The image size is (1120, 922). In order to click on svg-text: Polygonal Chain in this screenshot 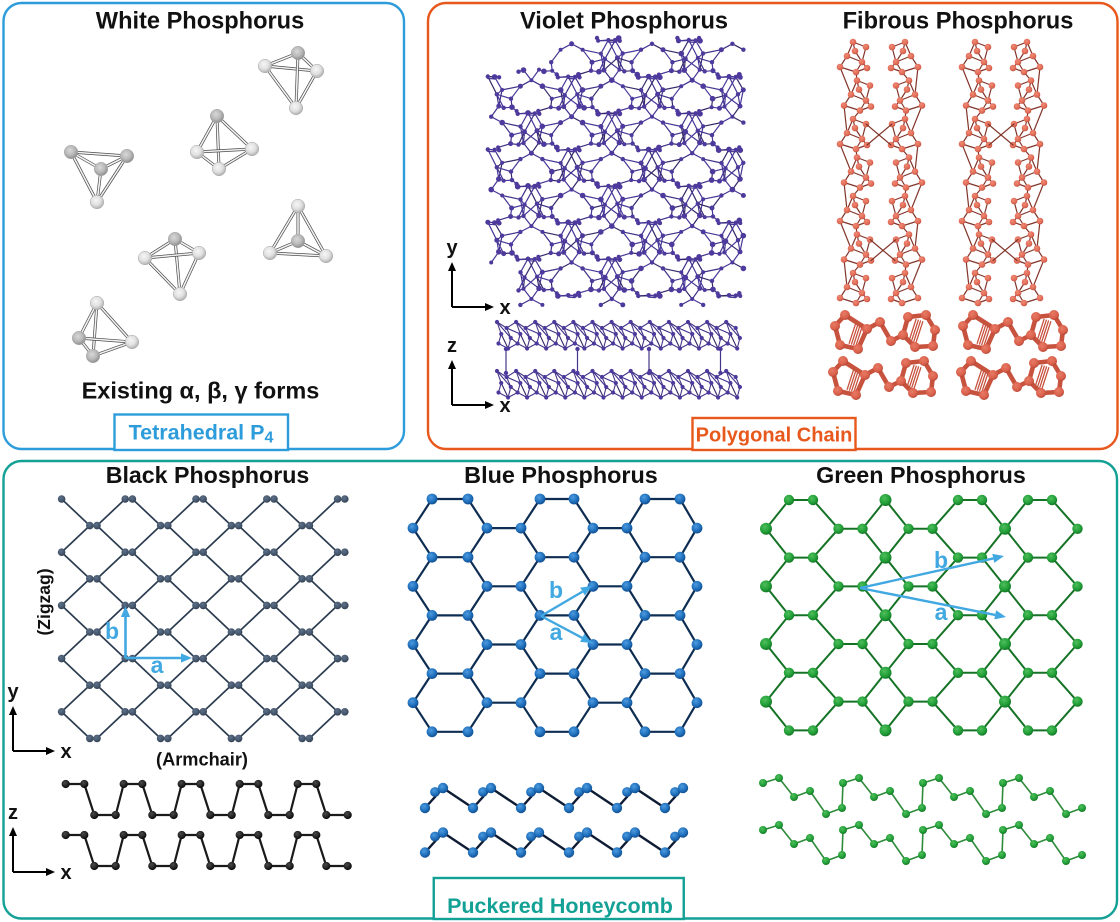, I will do `click(774, 436)`.